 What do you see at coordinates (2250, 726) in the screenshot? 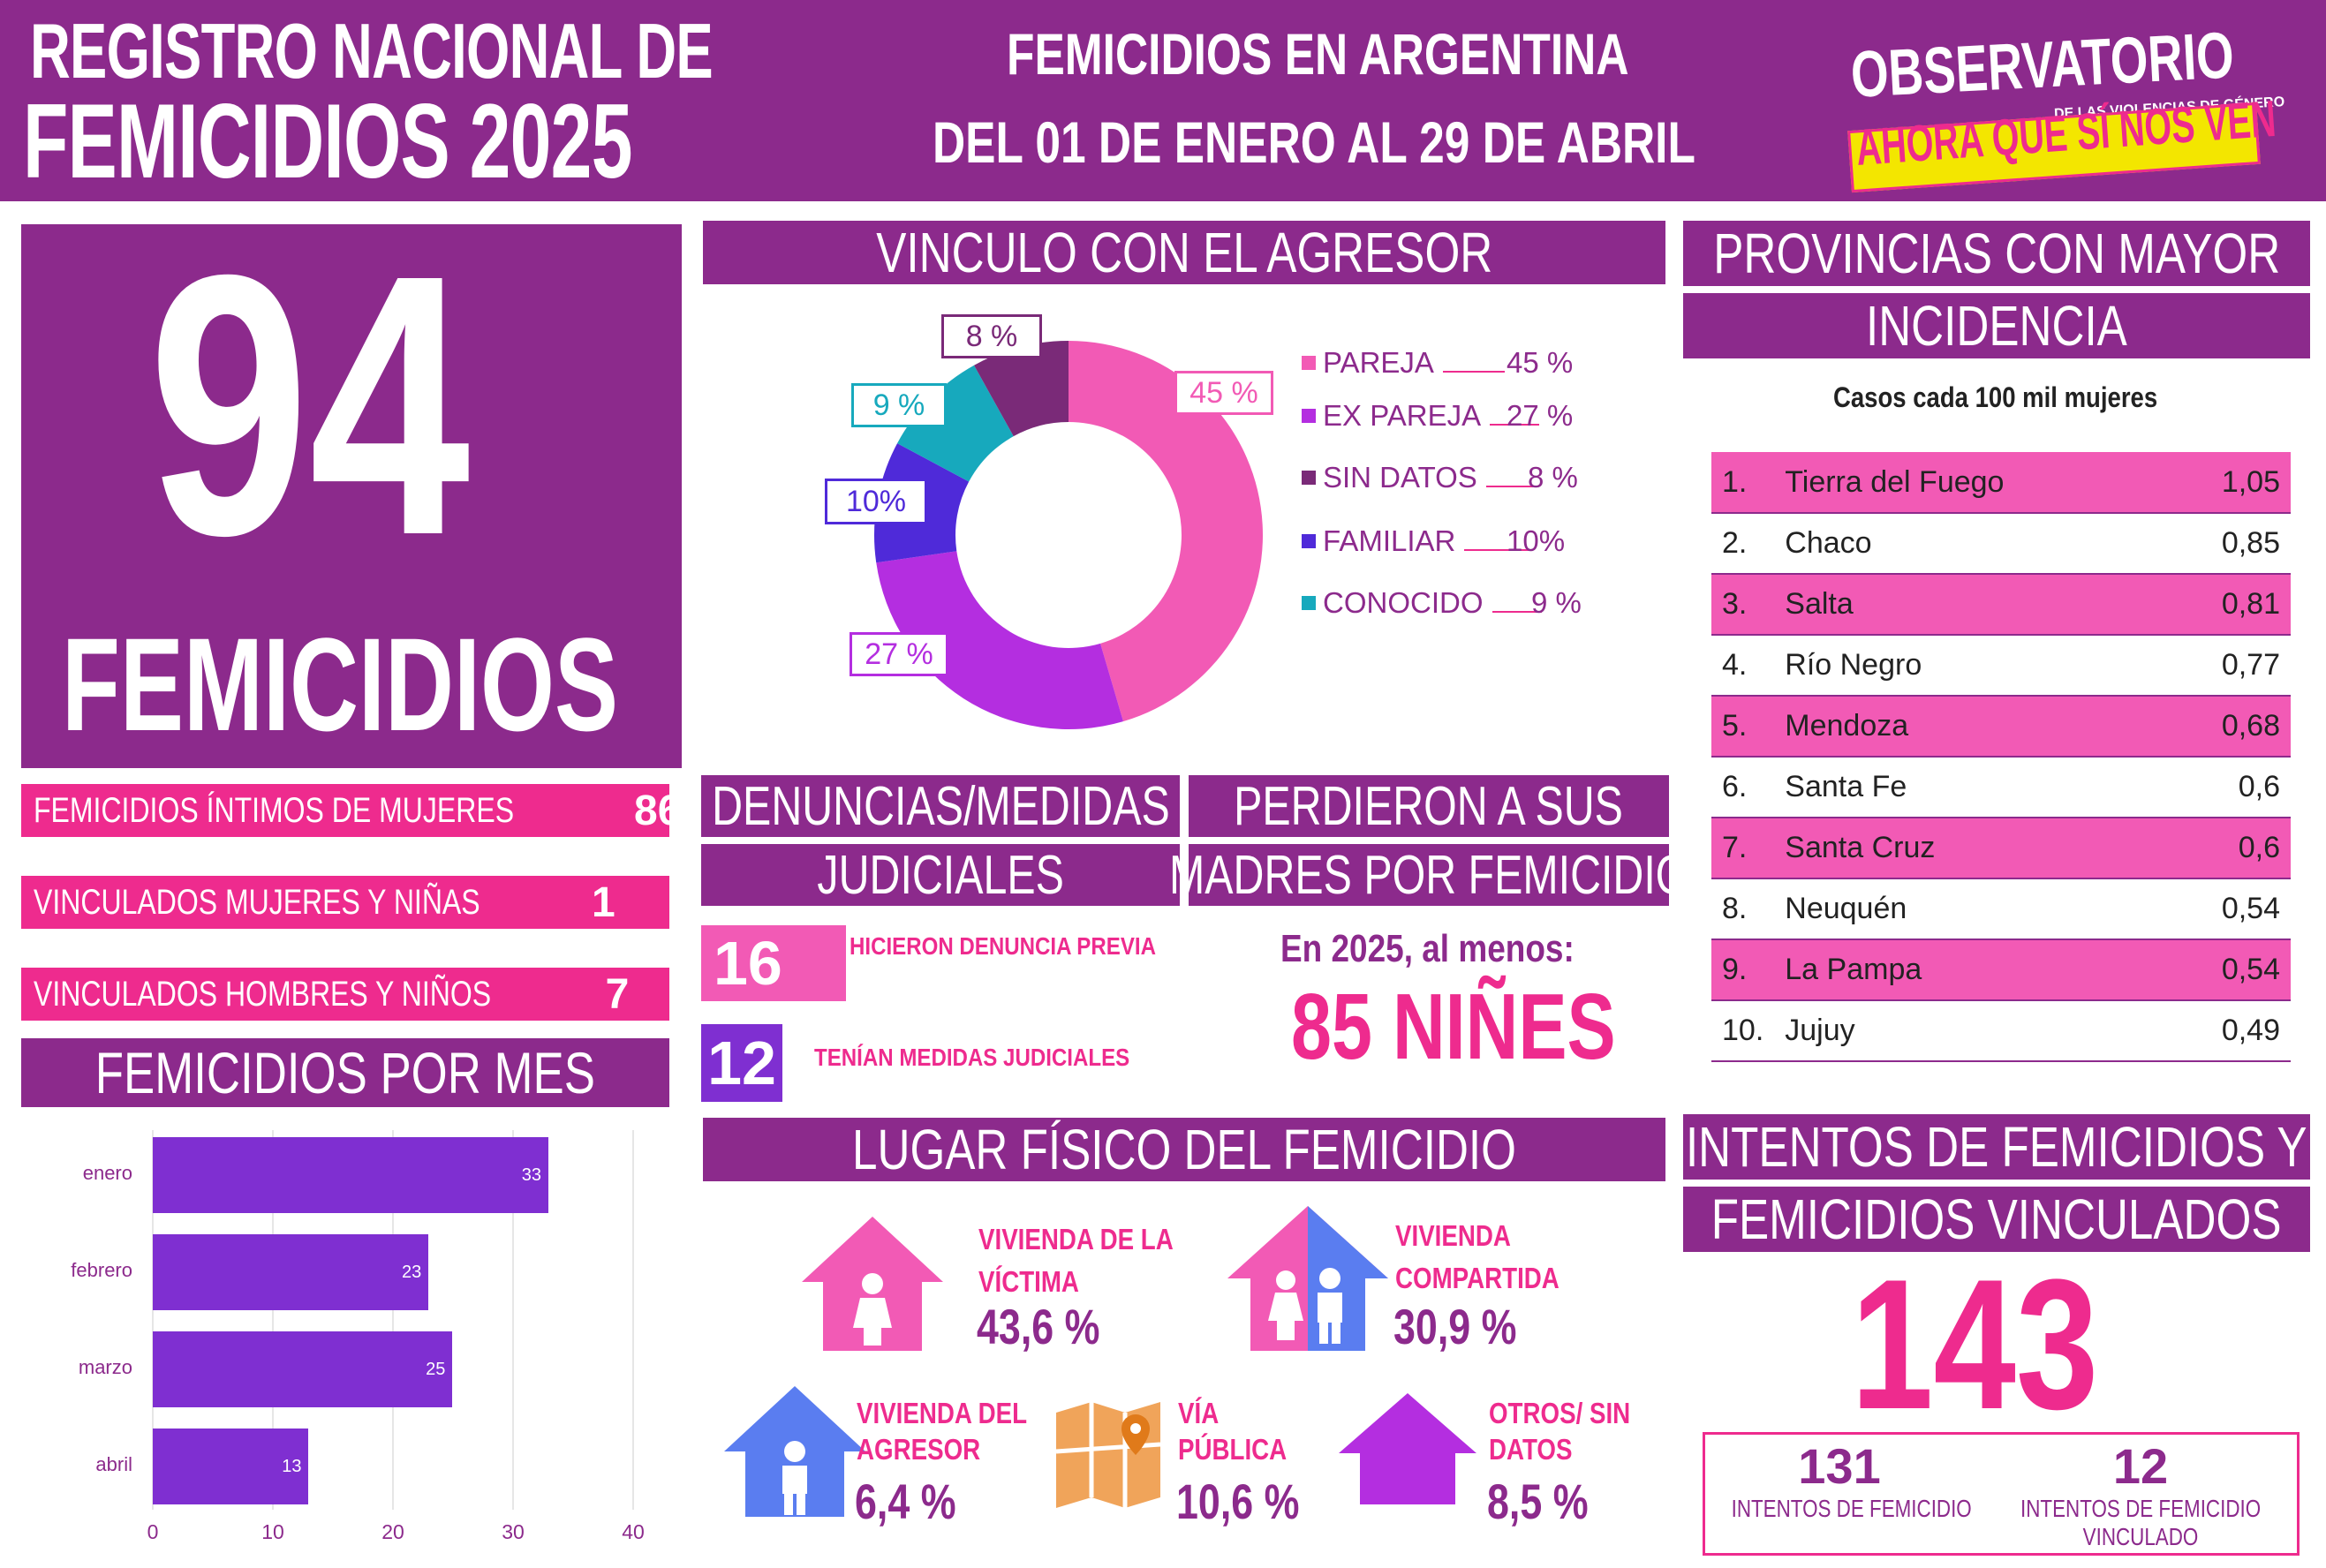
I see `province-value: 0,68` at bounding box center [2250, 726].